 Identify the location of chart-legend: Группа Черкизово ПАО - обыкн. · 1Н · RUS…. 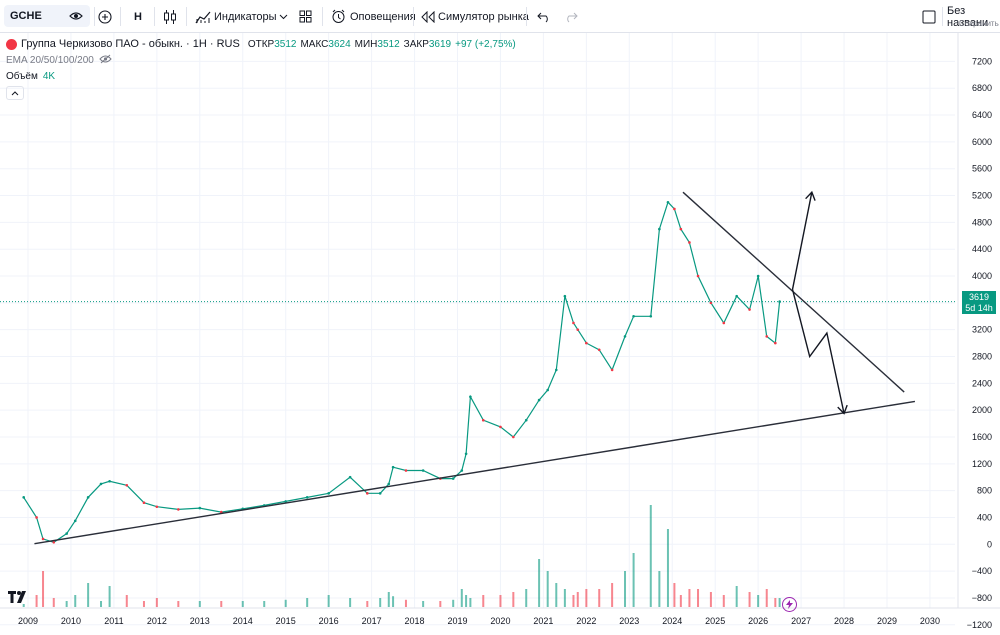
(261, 68).